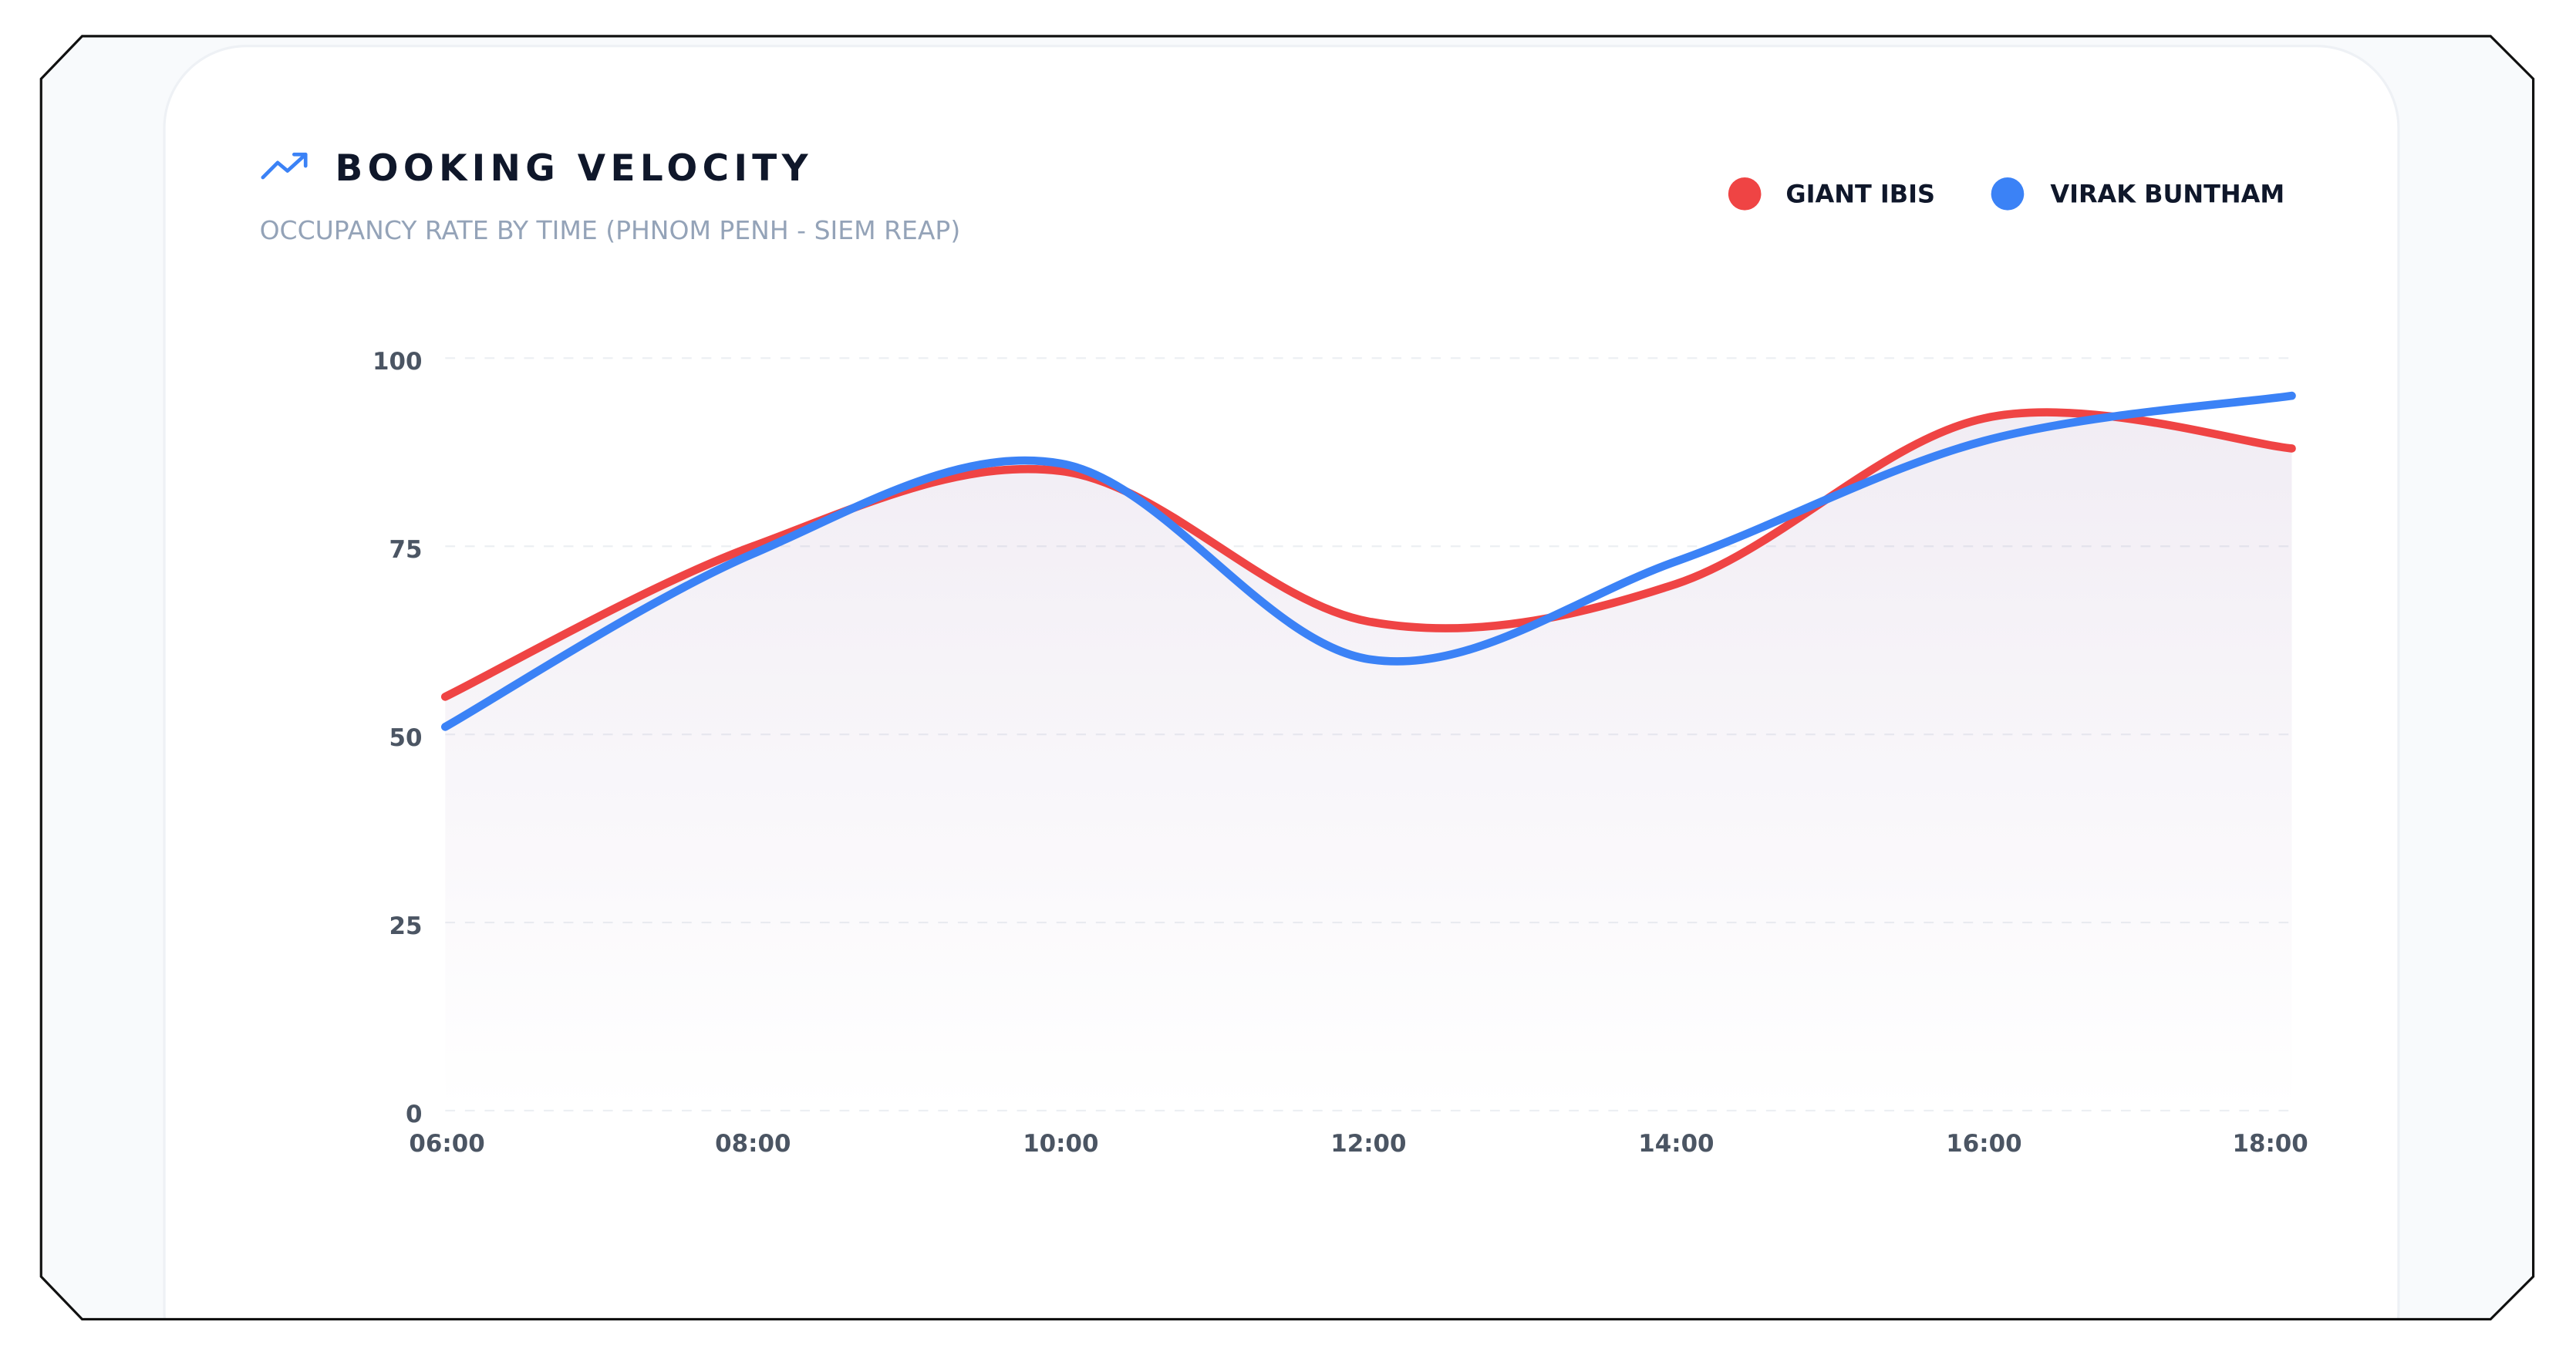 This screenshot has height=1359, width=2576. What do you see at coordinates (1860, 194) in the screenshot?
I see `legend-label: GIANT IBIS` at bounding box center [1860, 194].